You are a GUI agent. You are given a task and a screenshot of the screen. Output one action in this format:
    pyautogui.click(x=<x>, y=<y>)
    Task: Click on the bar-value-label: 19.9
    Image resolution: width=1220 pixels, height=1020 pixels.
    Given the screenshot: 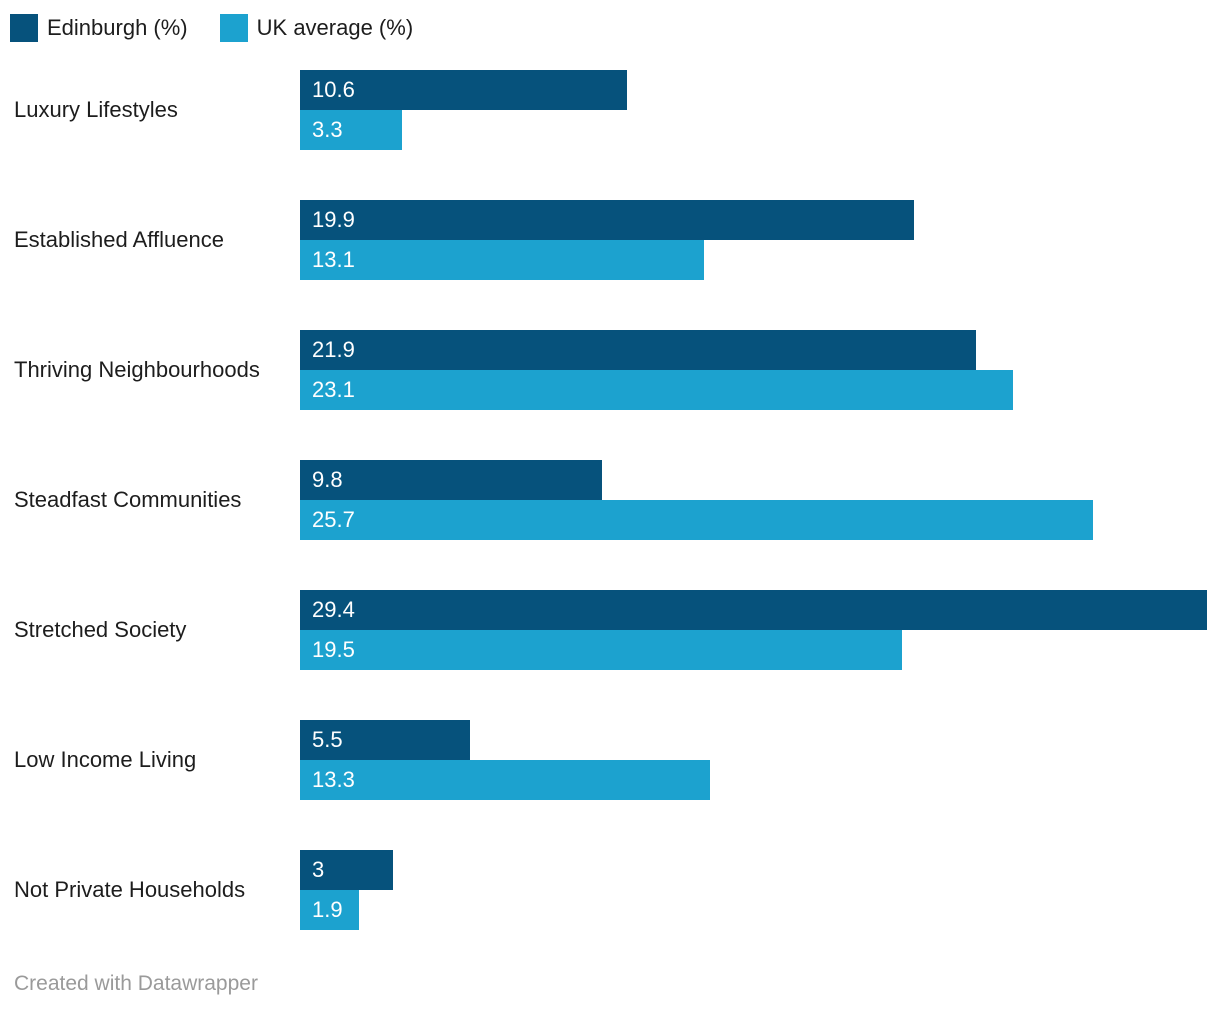 What is the action you would take?
    pyautogui.click(x=333, y=219)
    